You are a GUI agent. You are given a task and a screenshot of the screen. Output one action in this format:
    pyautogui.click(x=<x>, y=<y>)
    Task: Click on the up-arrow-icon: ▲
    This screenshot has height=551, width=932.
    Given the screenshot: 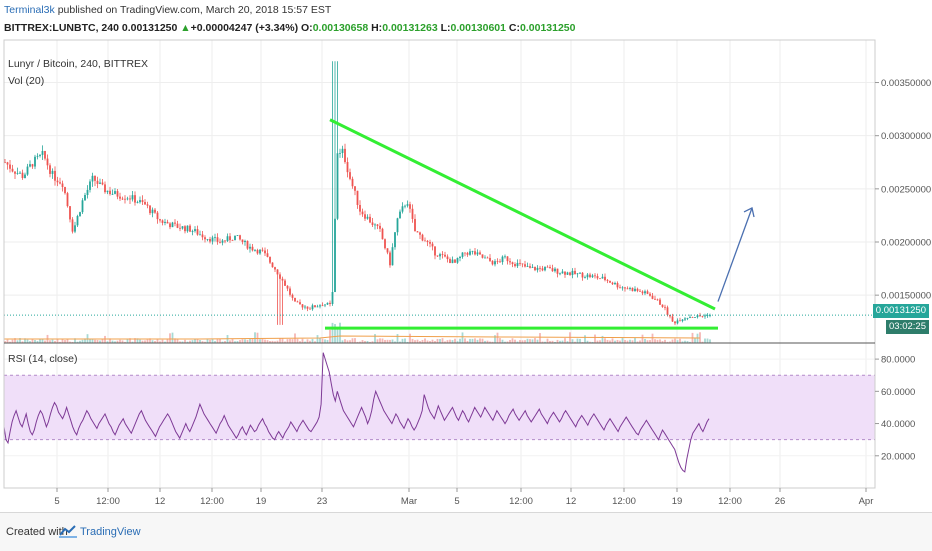 What is the action you would take?
    pyautogui.click(x=185, y=28)
    